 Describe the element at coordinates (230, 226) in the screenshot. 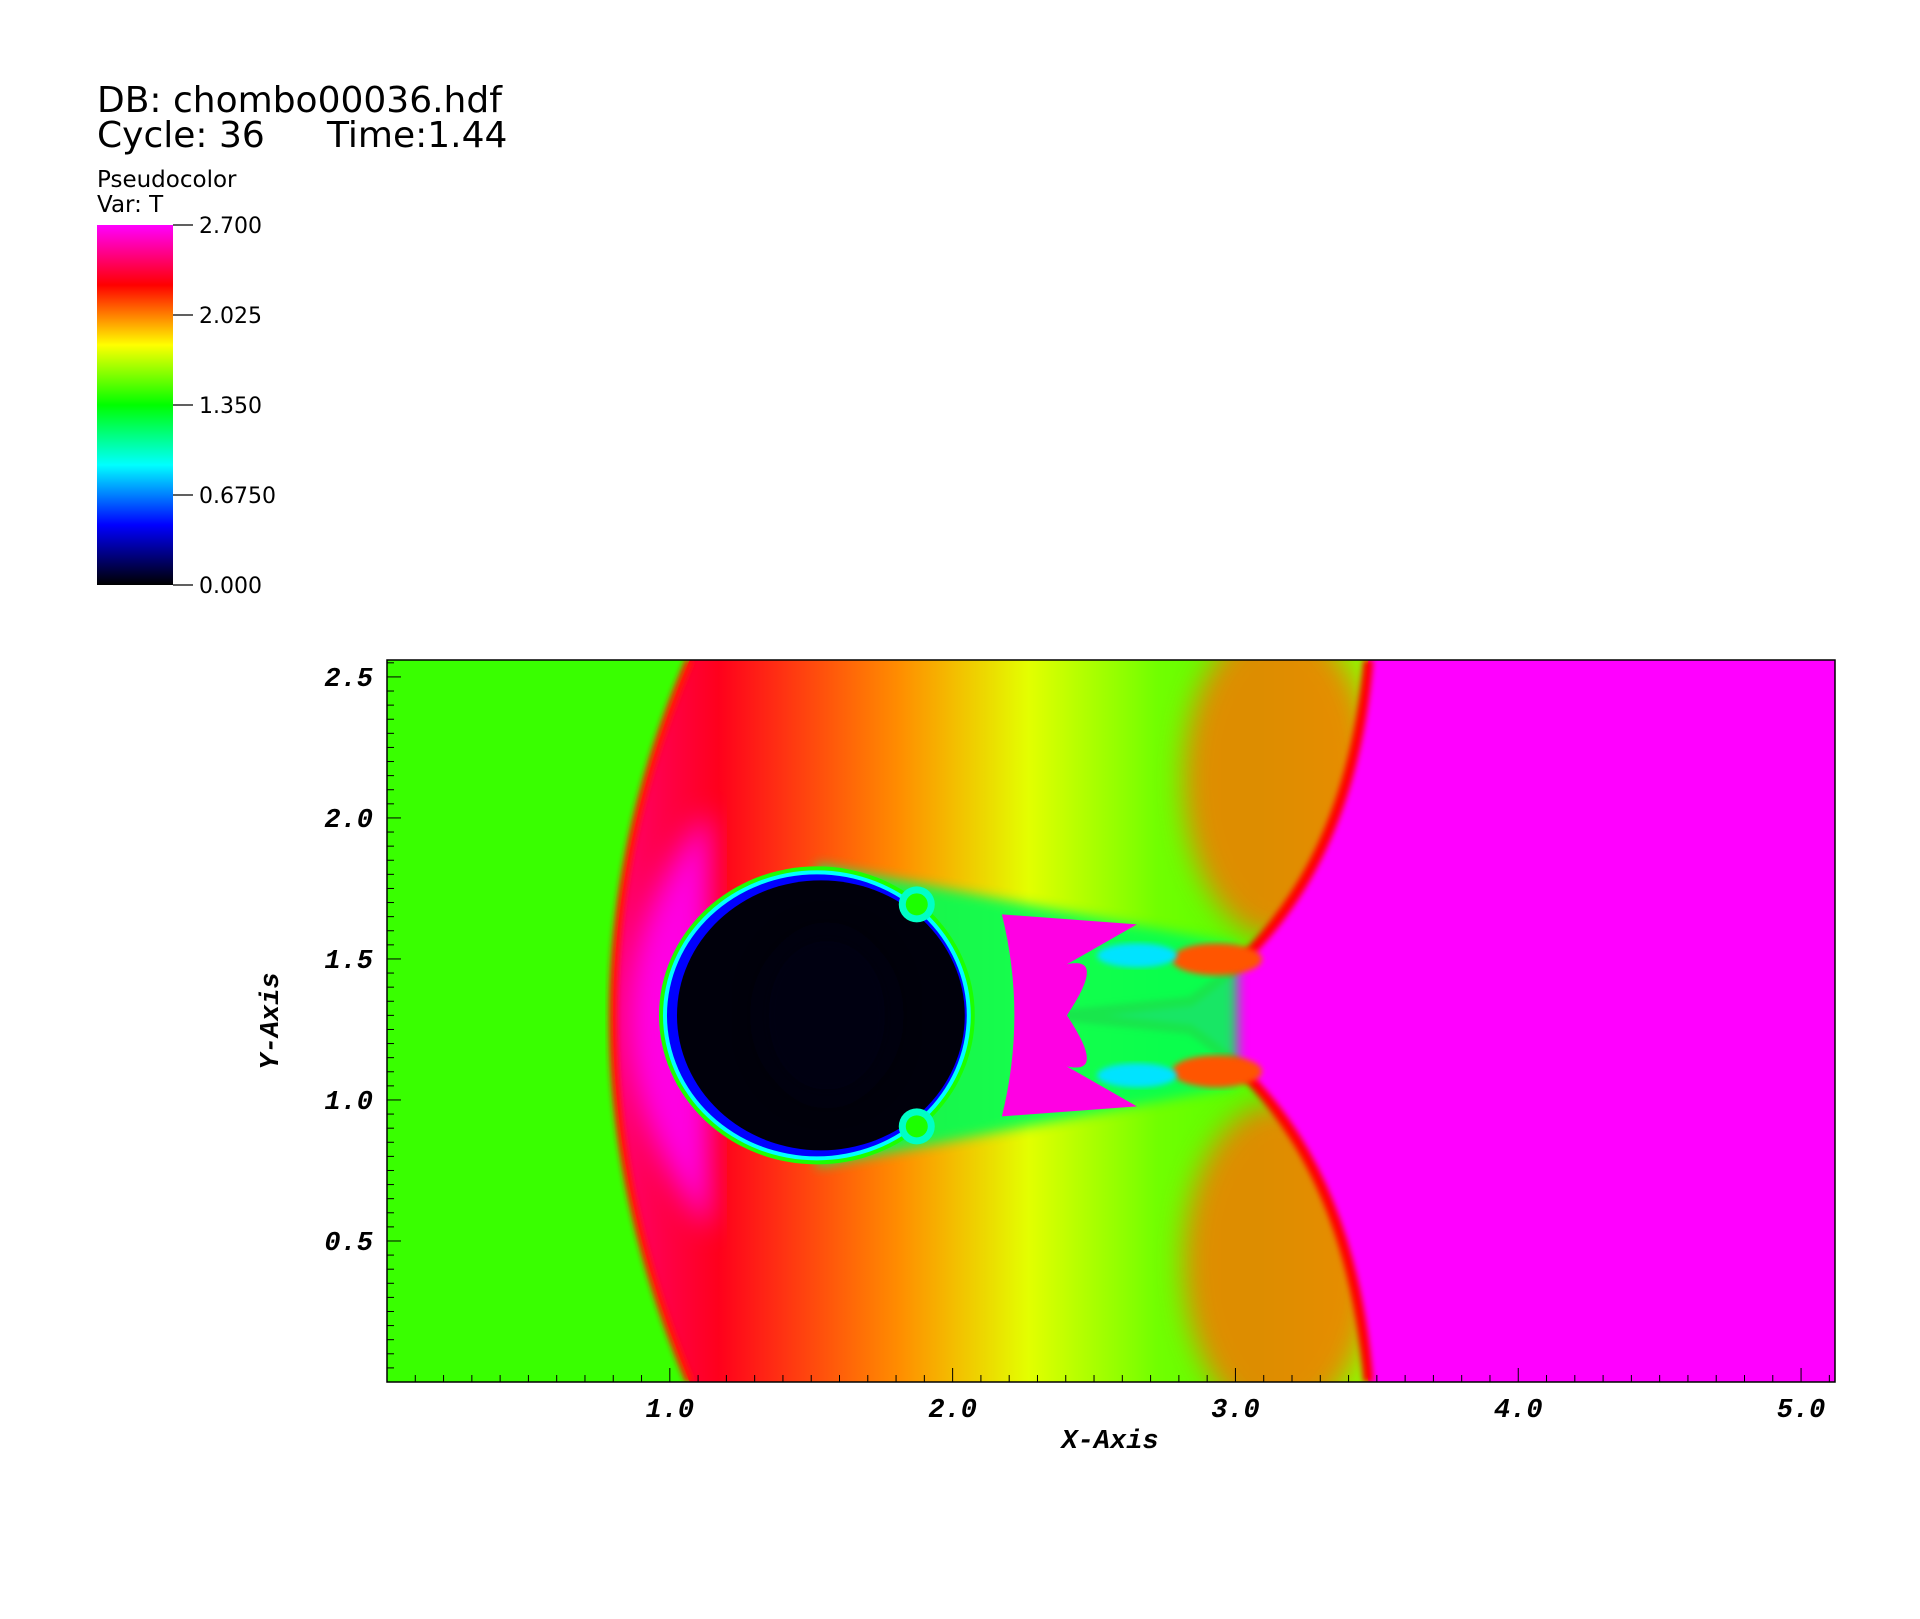

I see `legend-tick-label: 2.700` at that location.